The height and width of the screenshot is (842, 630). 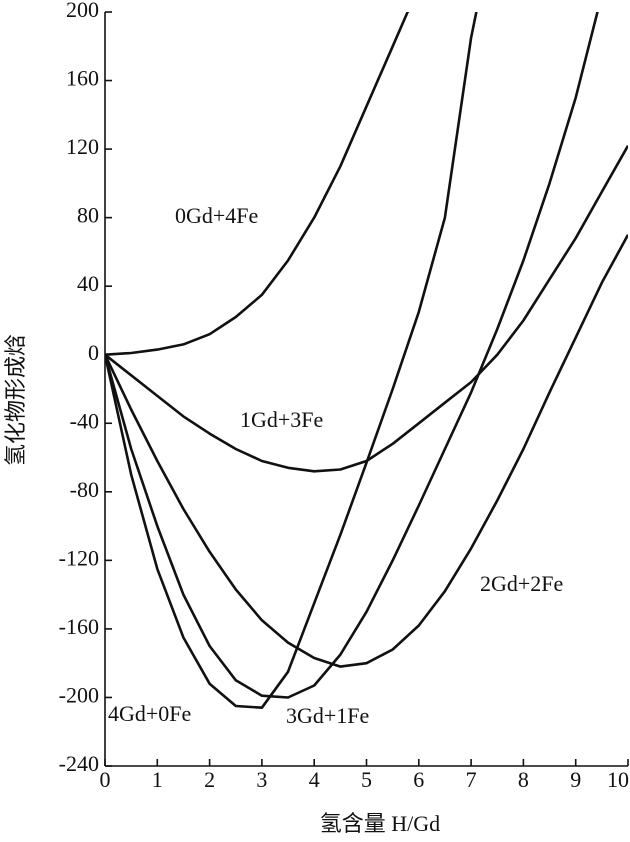 What do you see at coordinates (157, 779) in the screenshot?
I see `x-tick-label: 1` at bounding box center [157, 779].